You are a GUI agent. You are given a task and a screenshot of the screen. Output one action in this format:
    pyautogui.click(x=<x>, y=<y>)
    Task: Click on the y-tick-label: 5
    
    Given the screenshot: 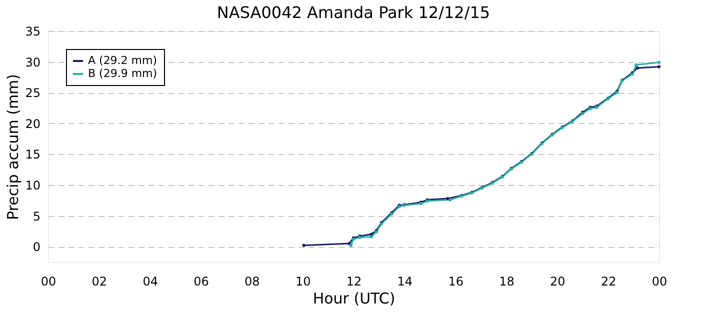 What is the action you would take?
    pyautogui.click(x=36, y=216)
    